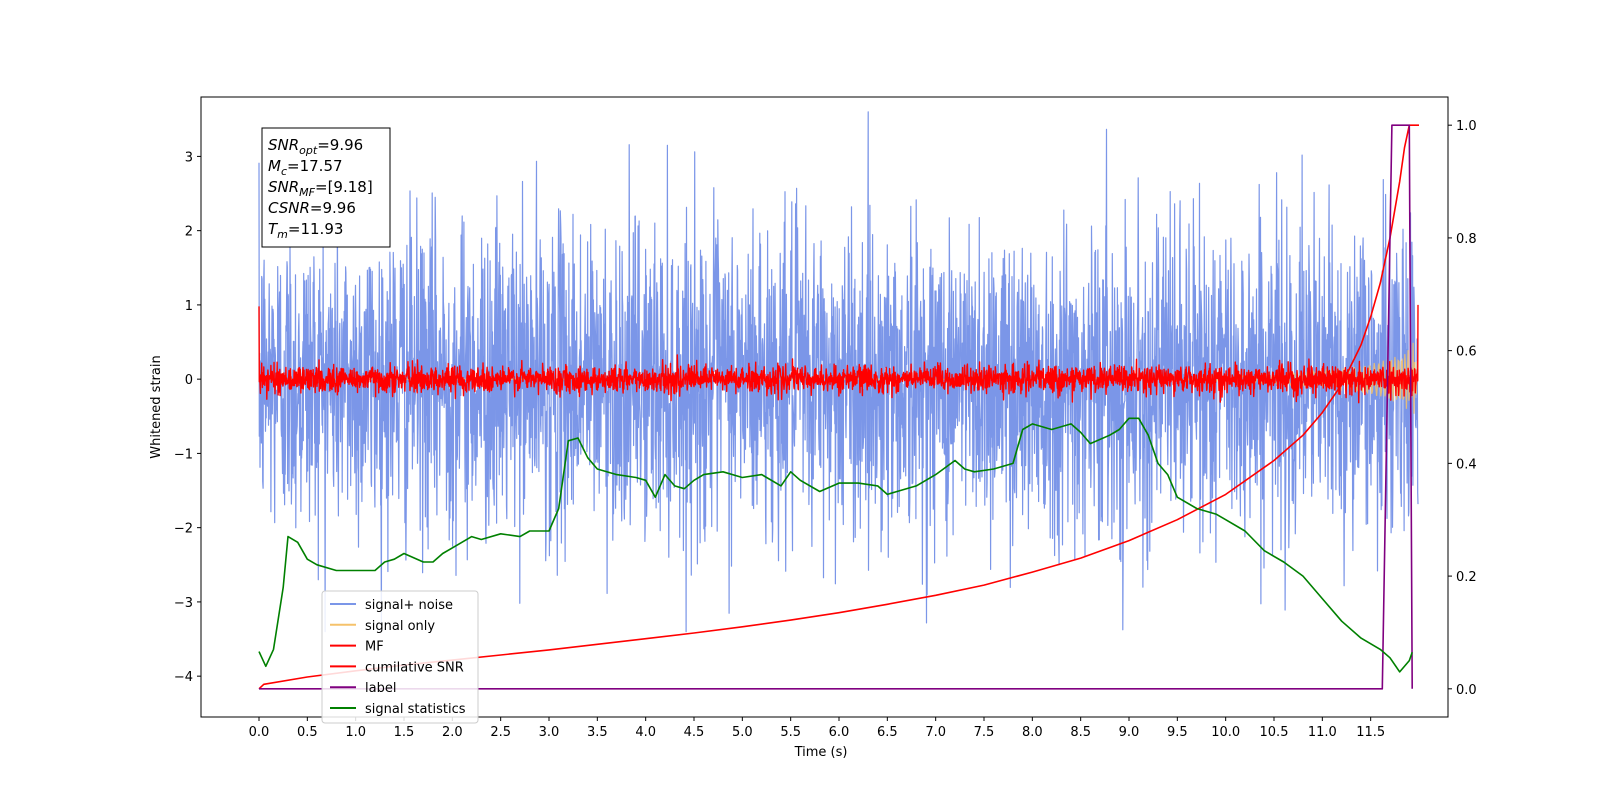  I want to click on y2-tick-label: 0.8, so click(1466, 239).